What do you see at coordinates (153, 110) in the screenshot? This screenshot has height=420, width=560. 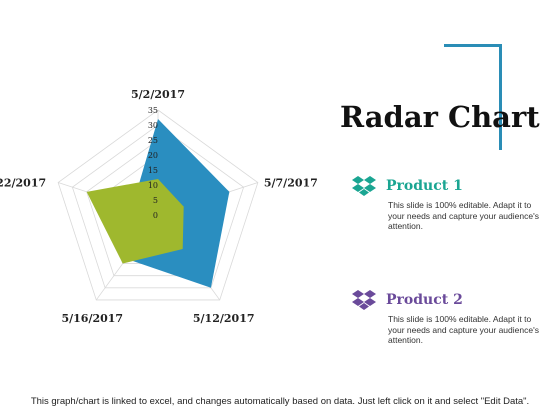 I see `radar-tick-label: 35` at bounding box center [153, 110].